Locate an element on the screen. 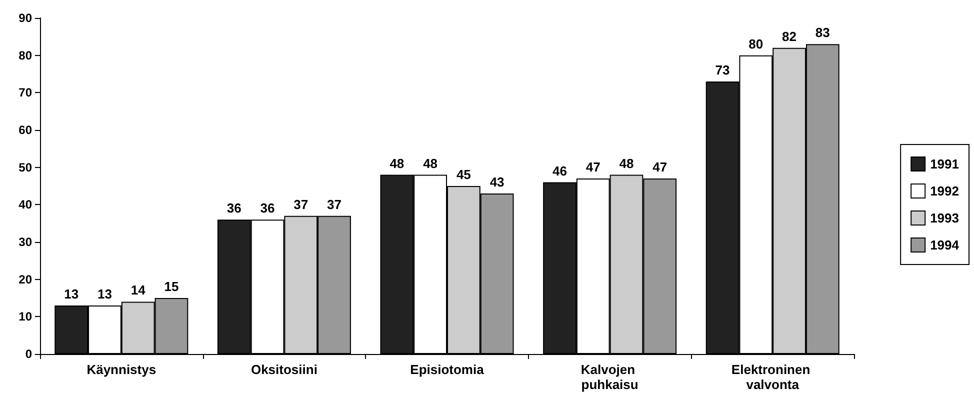 Image resolution: width=974 pixels, height=409 pixels. legend-label: 1992 is located at coordinates (944, 191).